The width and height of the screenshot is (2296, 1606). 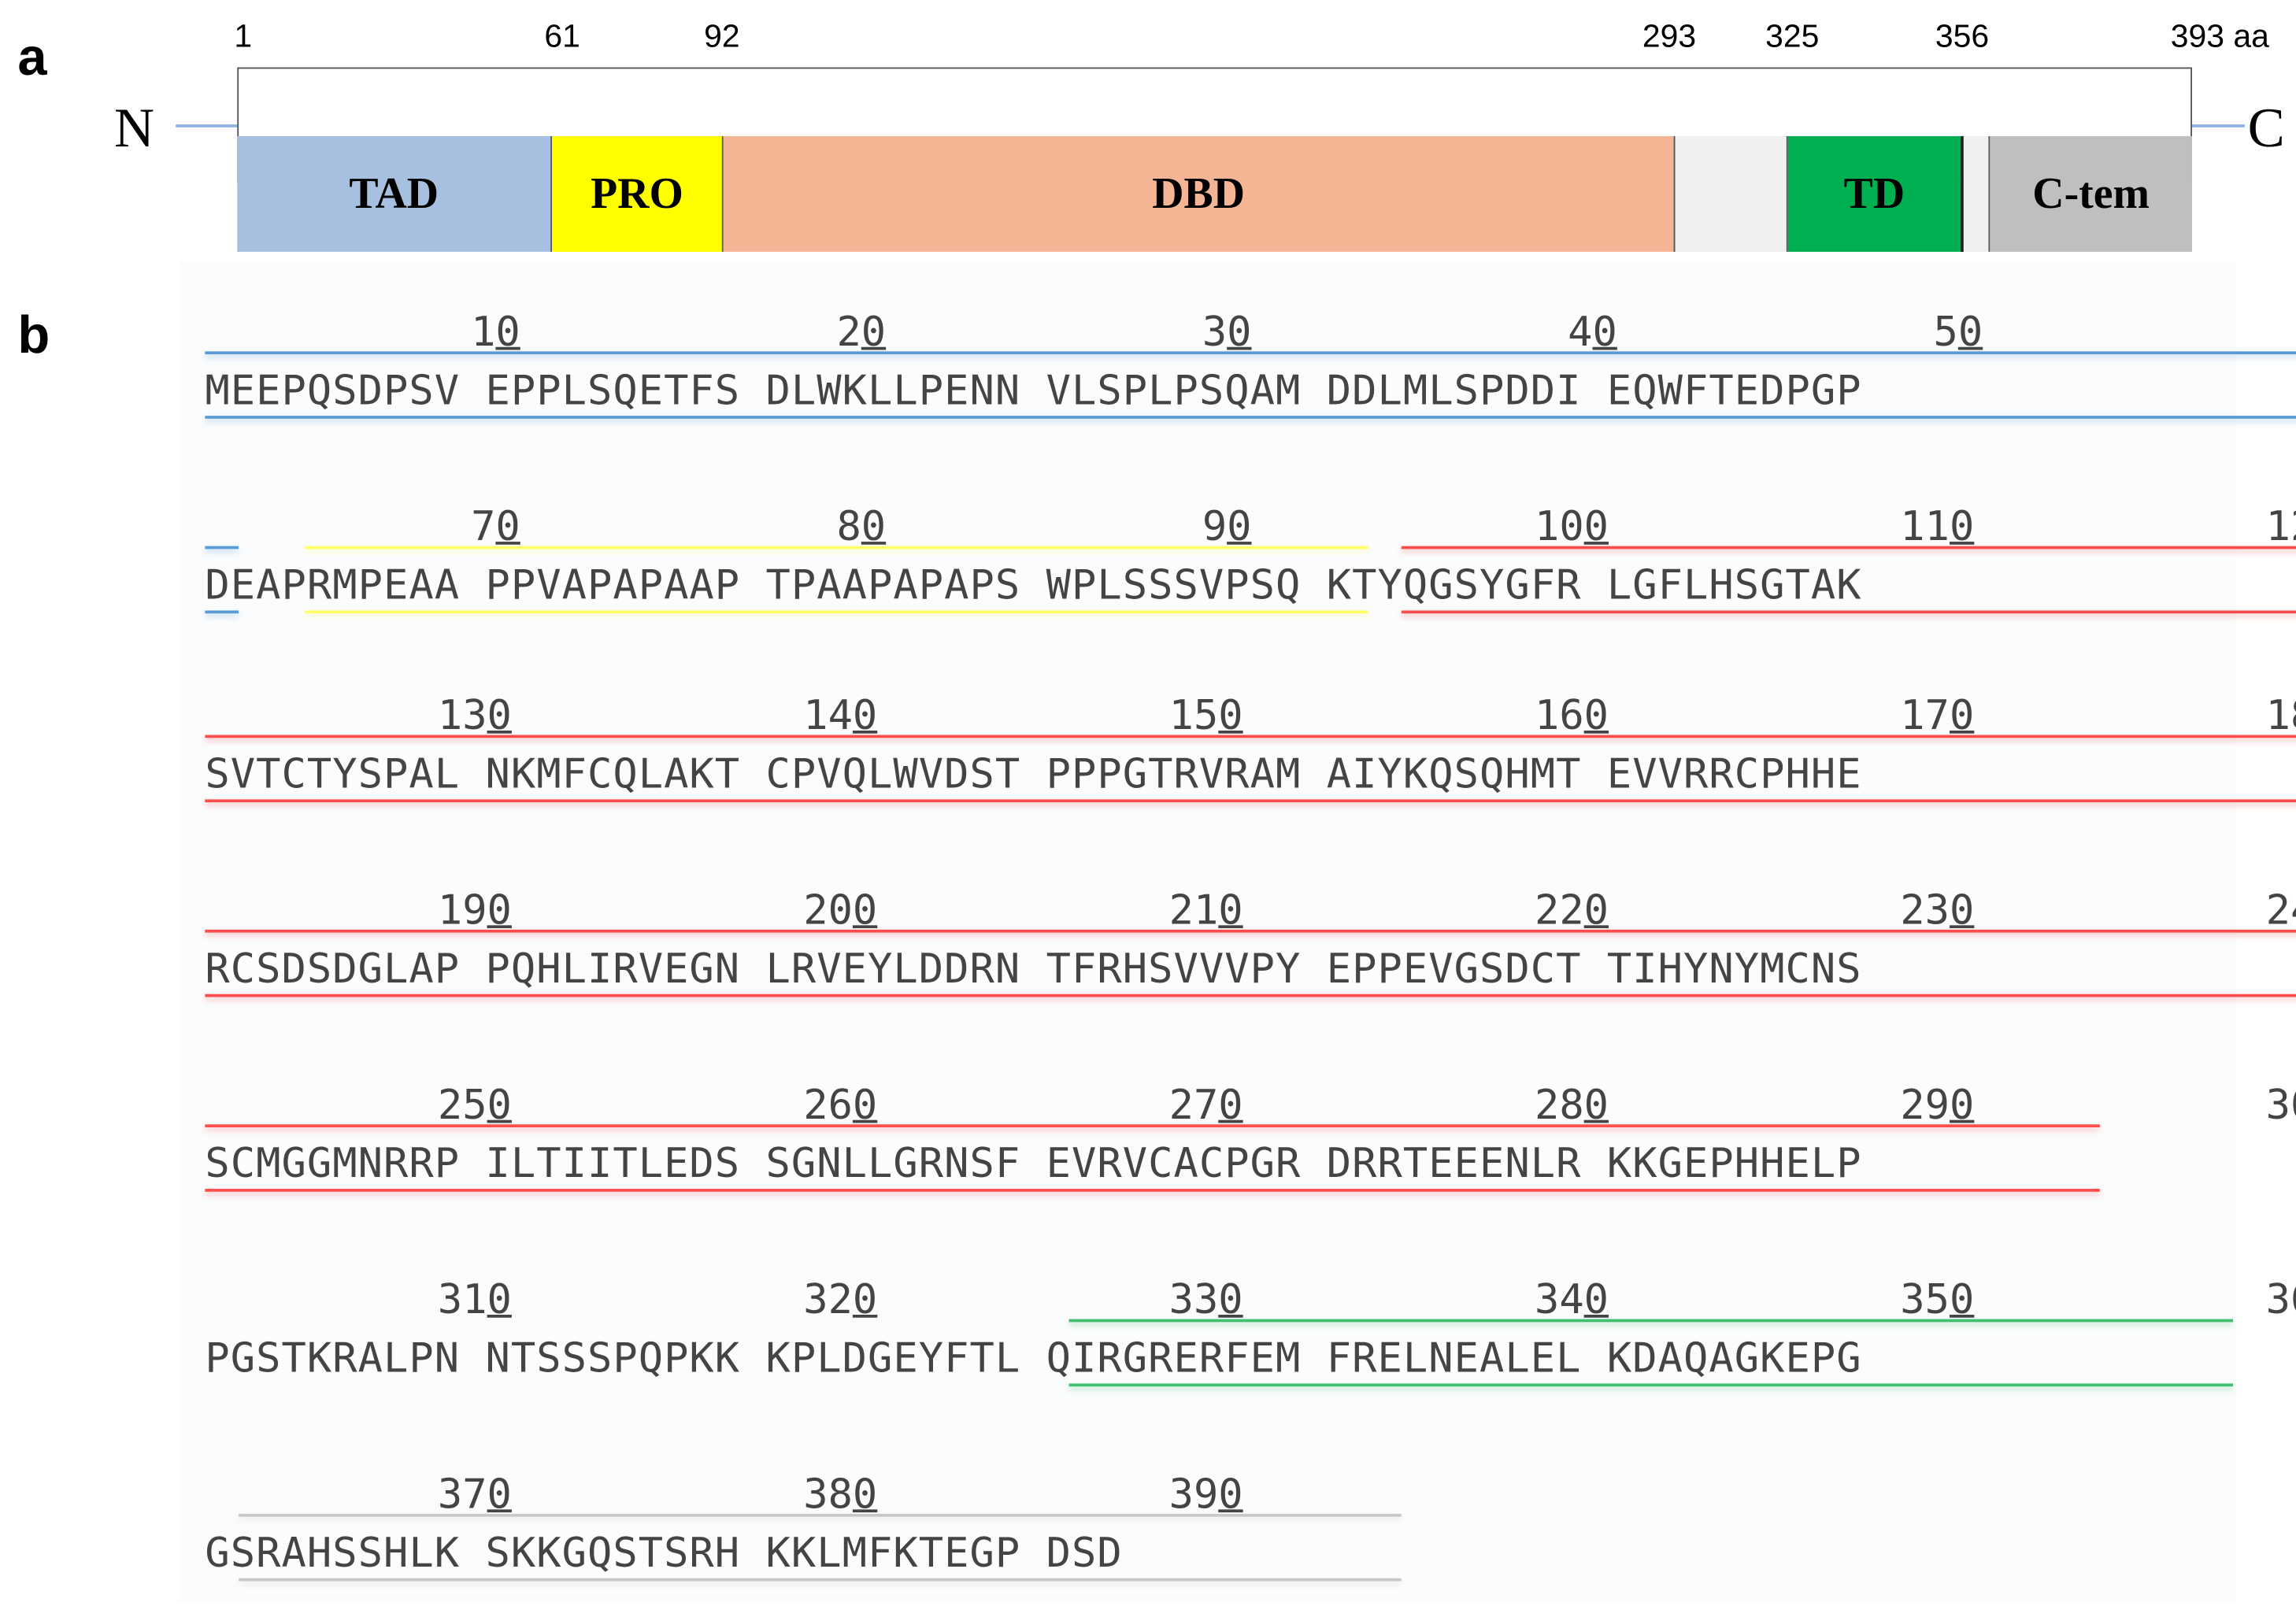 What do you see at coordinates (1571, 526) in the screenshot?
I see `residue-number: 100` at bounding box center [1571, 526].